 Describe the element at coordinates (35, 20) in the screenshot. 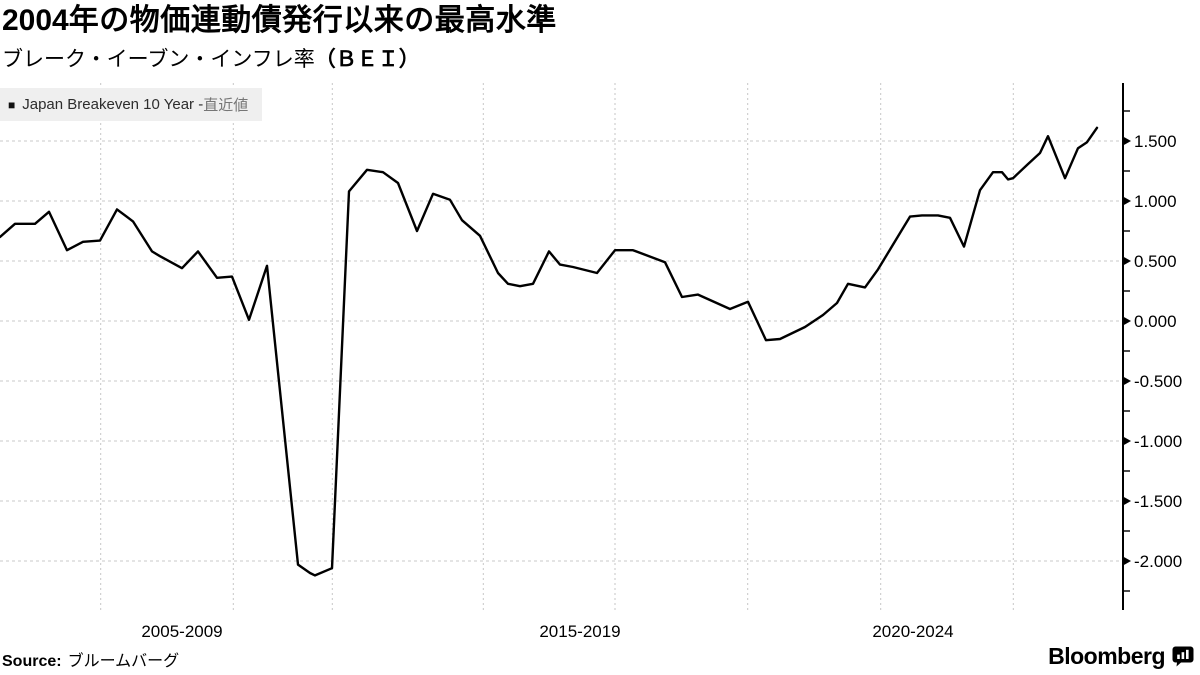

I see `page-title-year: 2004` at that location.